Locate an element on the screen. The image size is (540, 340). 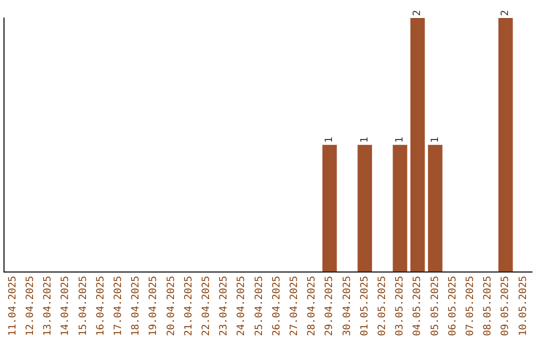
x-tick-label: 29.04.2025 is located at coordinates (330, 306).